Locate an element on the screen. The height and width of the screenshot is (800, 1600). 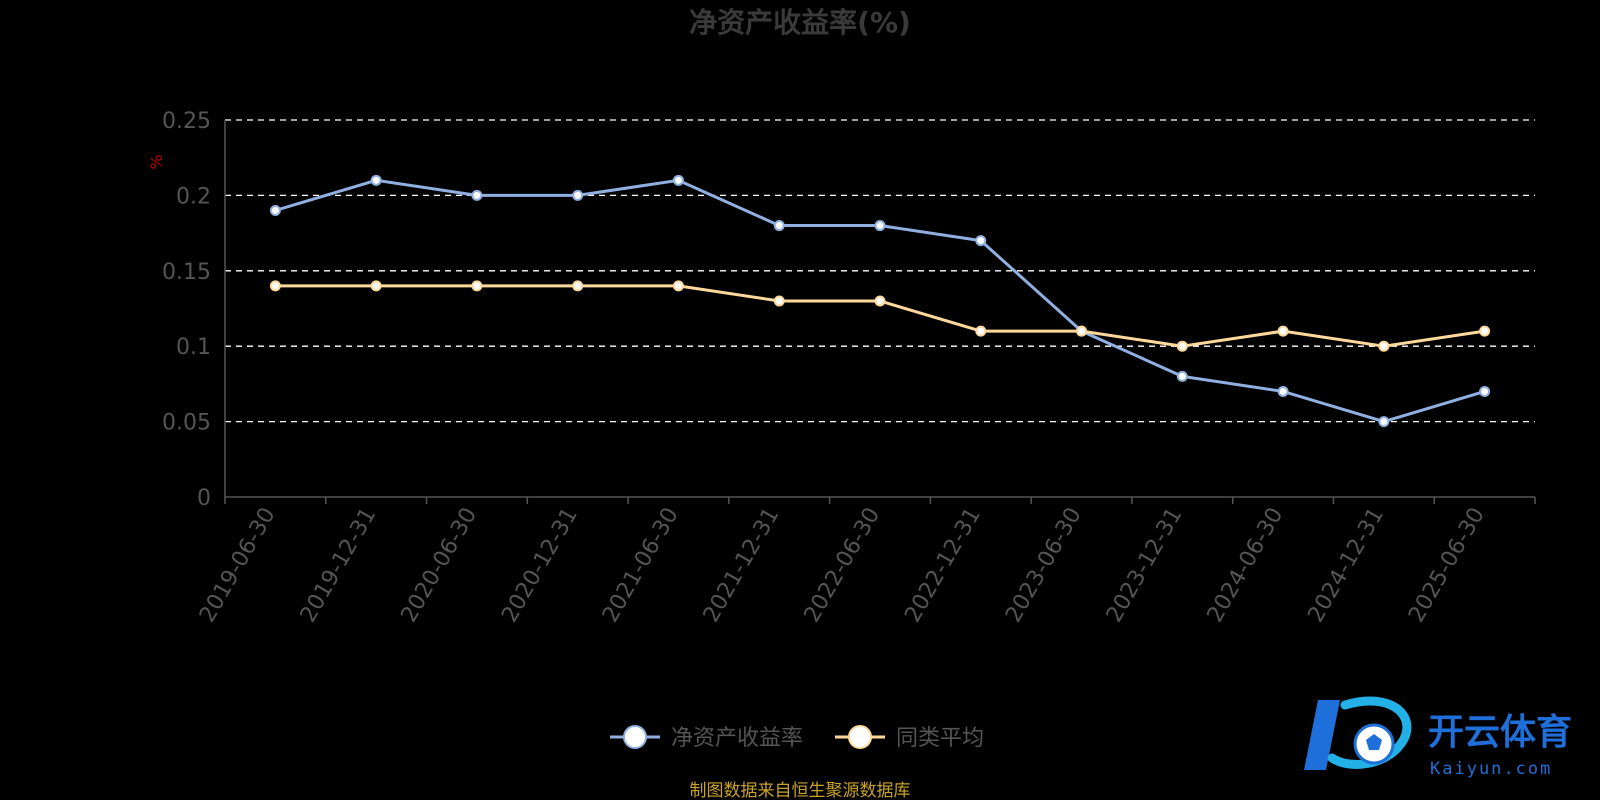
y-axis-ticks: 0 0.05 0.1 0.15 0.2 0.25 is located at coordinates (186, 310).